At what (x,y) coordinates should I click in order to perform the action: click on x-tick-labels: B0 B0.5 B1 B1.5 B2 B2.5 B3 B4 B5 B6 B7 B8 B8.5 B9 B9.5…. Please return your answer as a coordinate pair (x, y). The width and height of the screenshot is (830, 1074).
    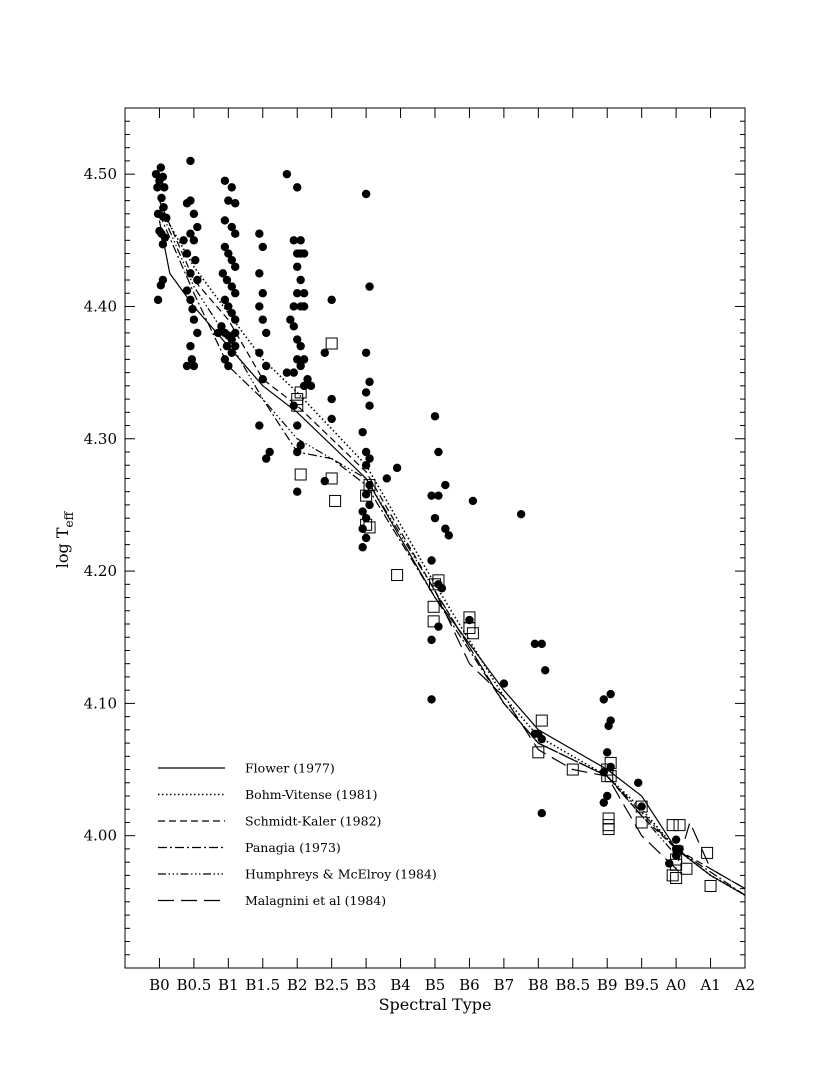
    Looking at the image, I should click on (452, 985).